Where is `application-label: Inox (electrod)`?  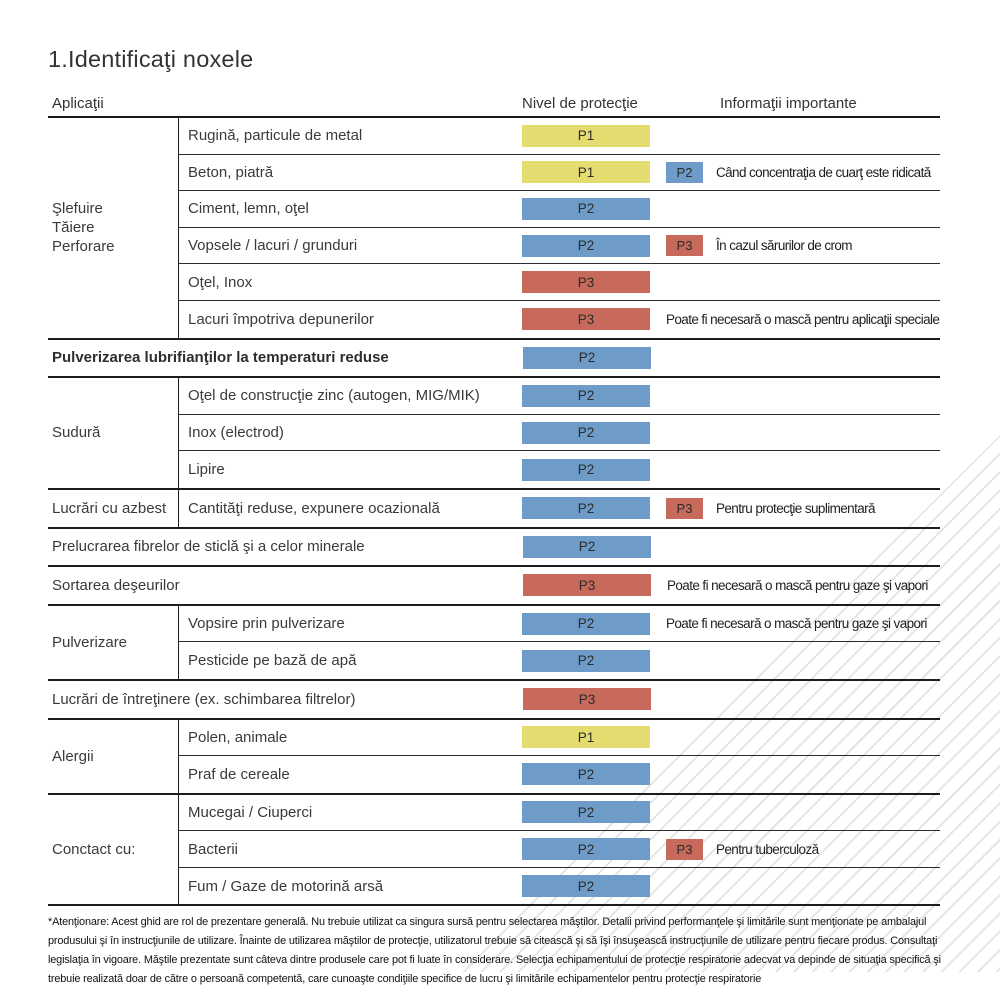
application-label: Inox (electrod) is located at coordinates (236, 433).